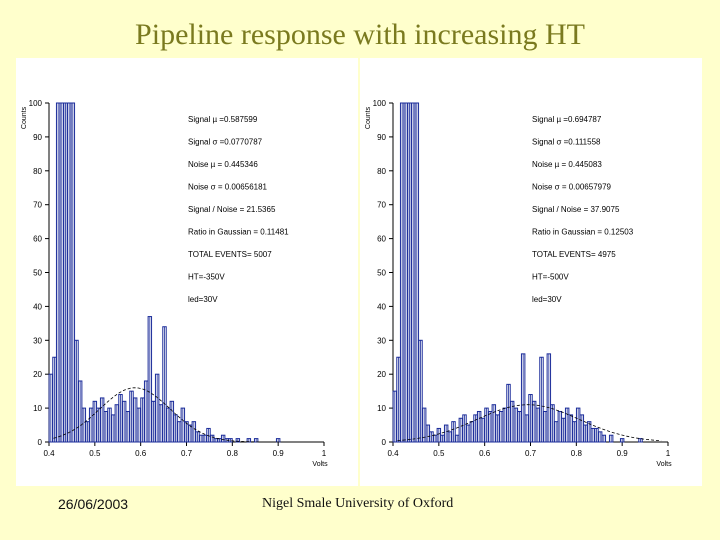  Describe the element at coordinates (576, 209) in the screenshot. I see `stats-line: Signal / Noise = 37.9075` at that location.